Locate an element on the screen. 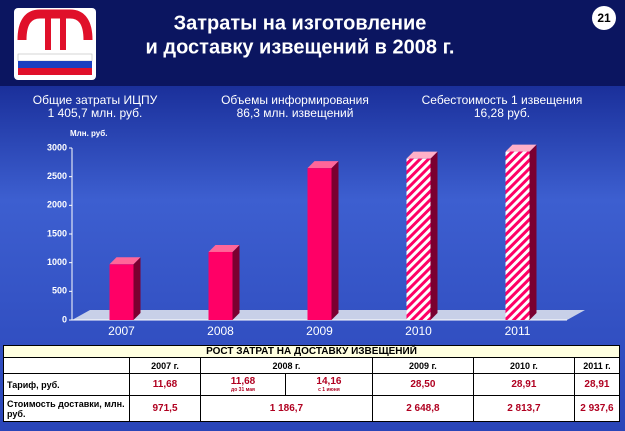  header-cell: 2010 г. is located at coordinates (523, 365).